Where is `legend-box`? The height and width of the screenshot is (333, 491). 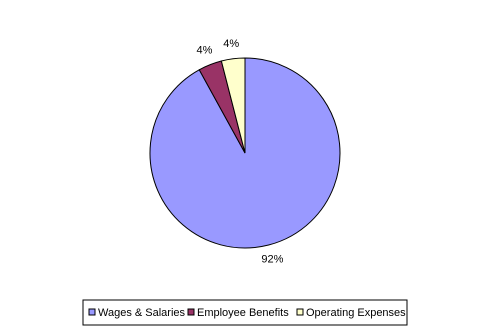
legend-box is located at coordinates (245, 312).